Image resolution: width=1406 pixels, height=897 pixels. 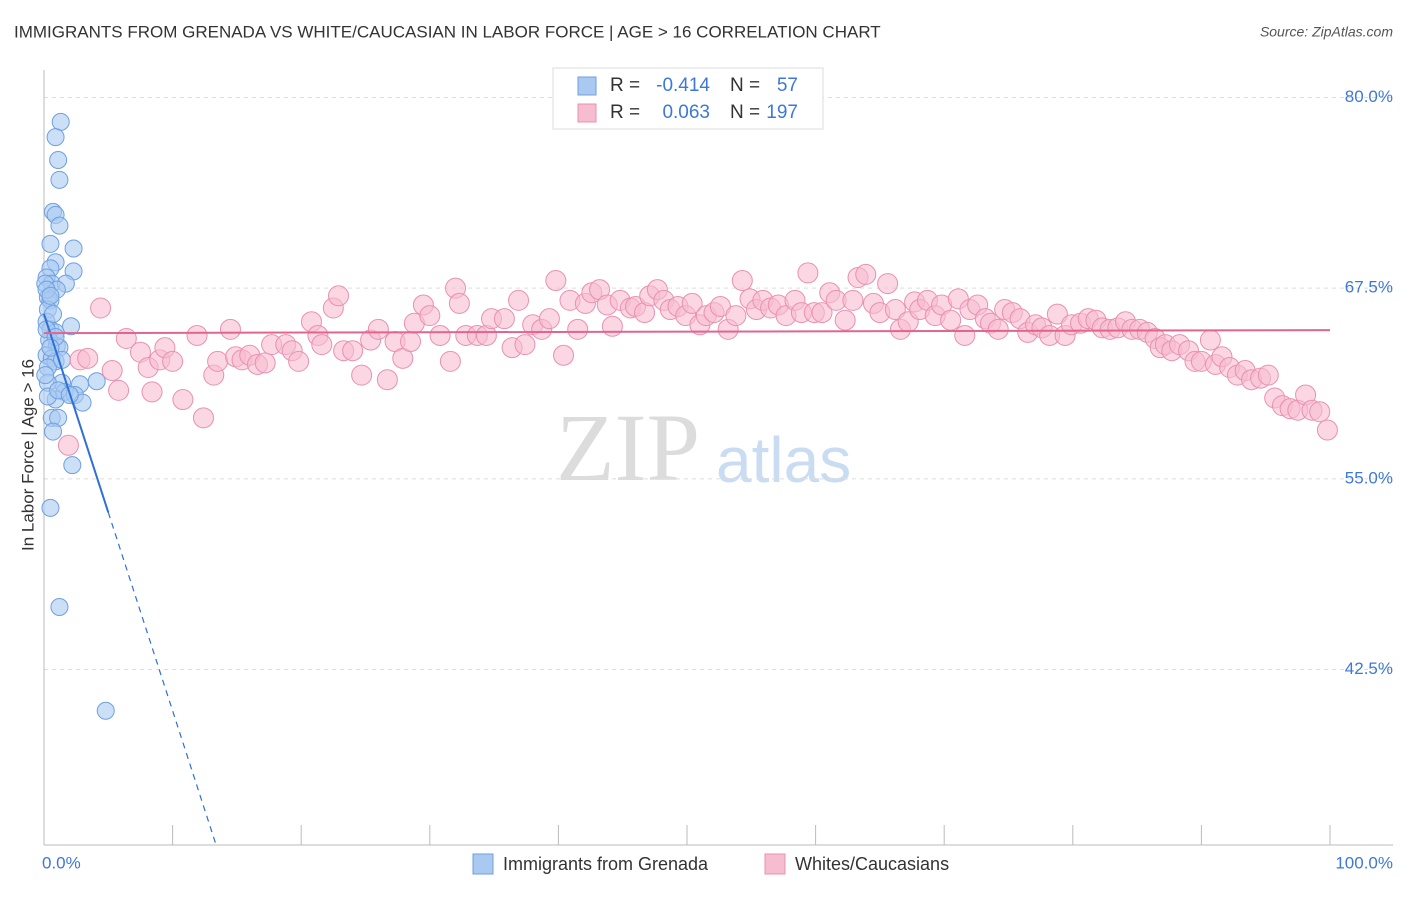 What do you see at coordinates (787, 85) in the screenshot?
I see `legend-n-value: 57` at bounding box center [787, 85].